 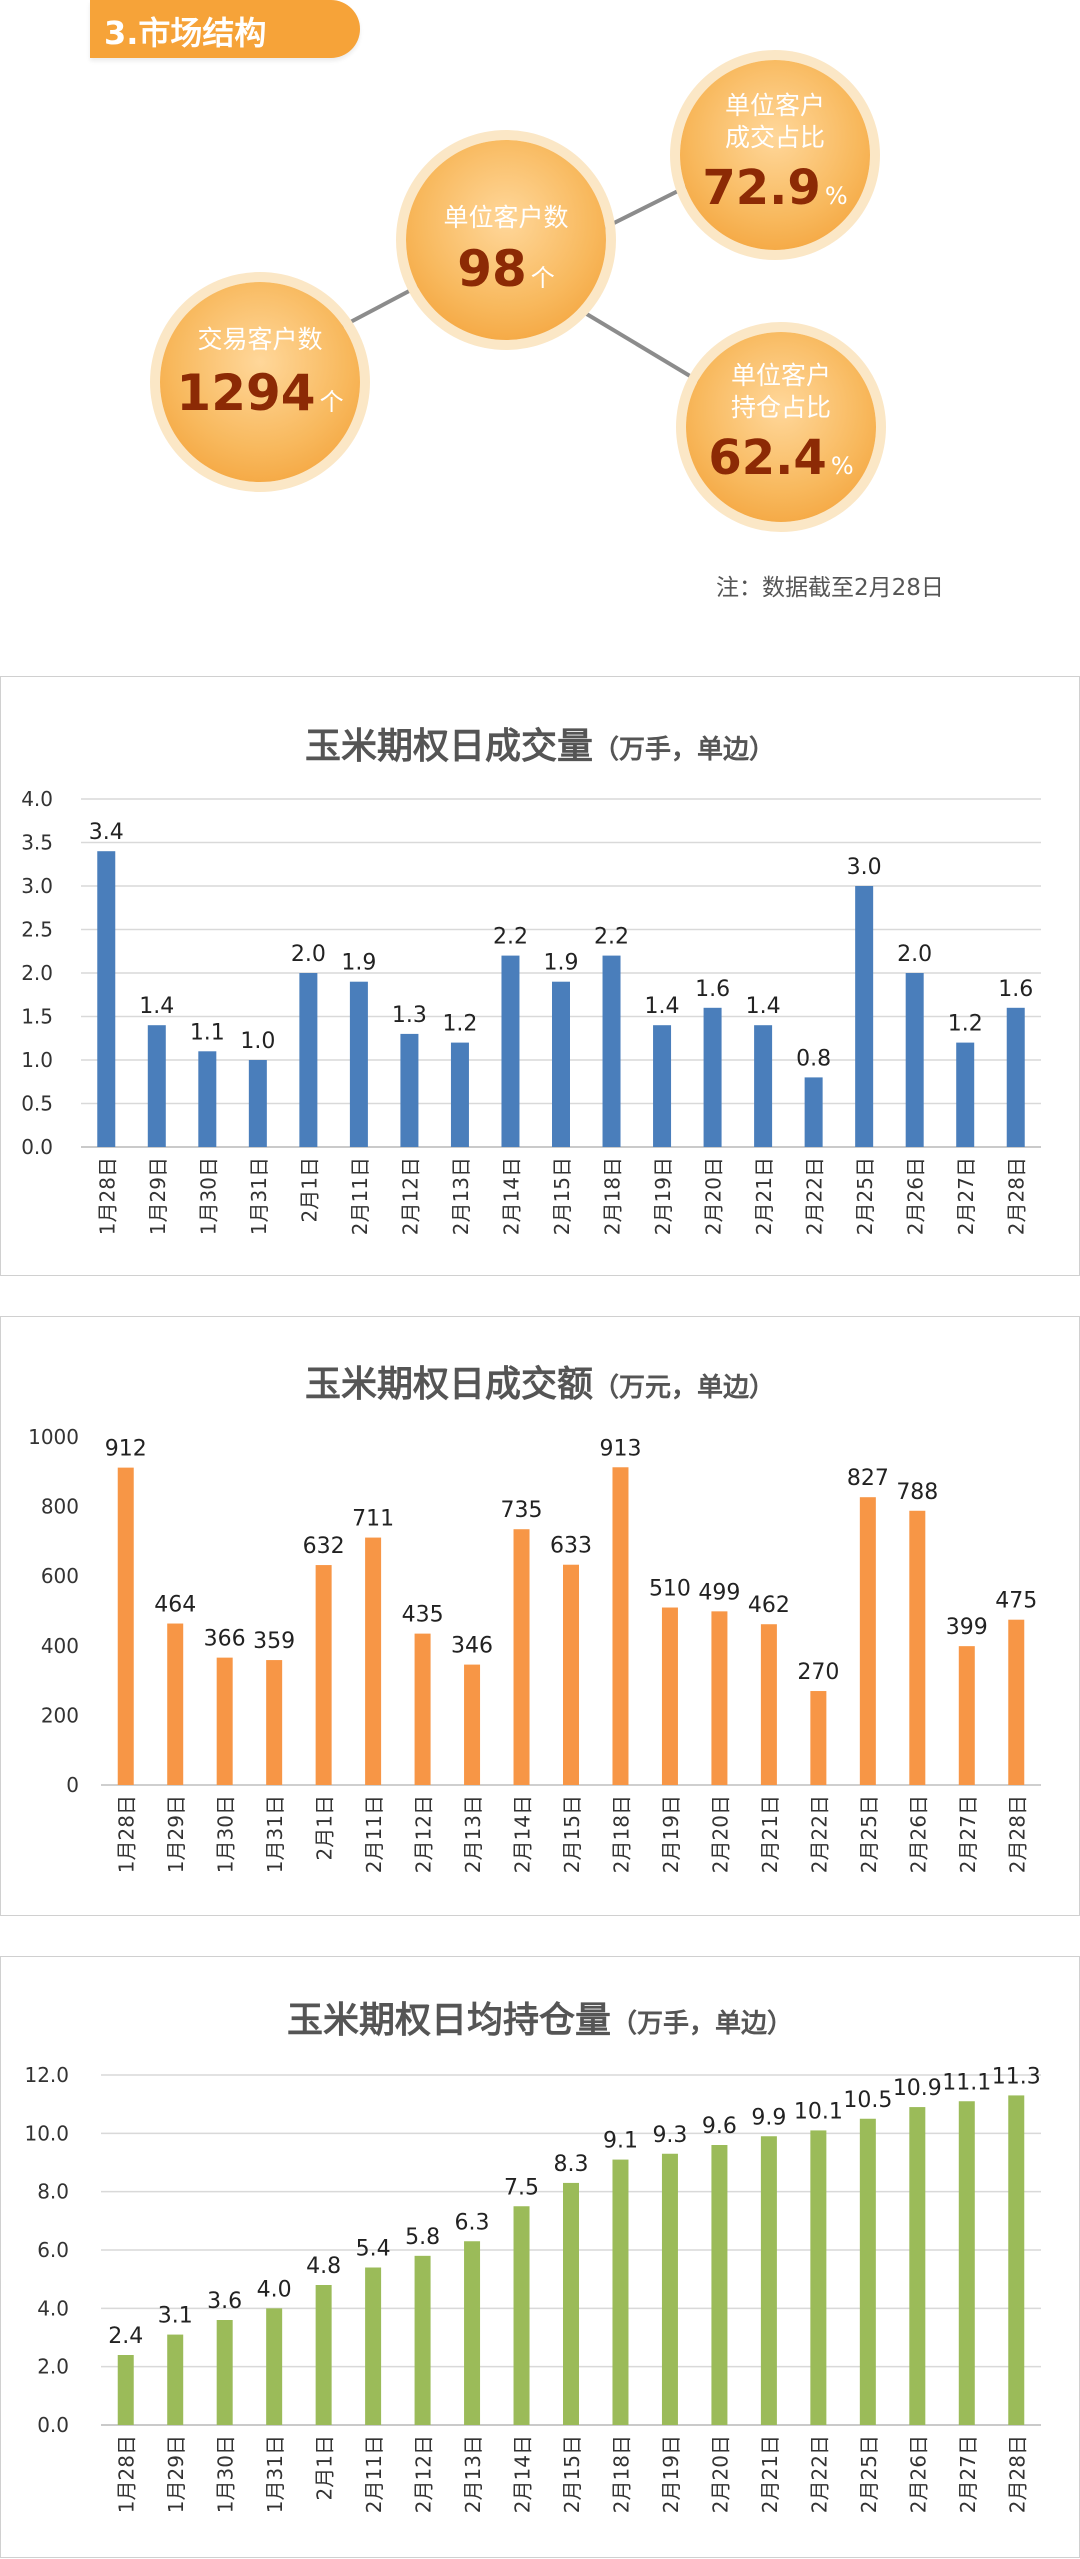 I want to click on data-label: 1.0, so click(x=257, y=1041).